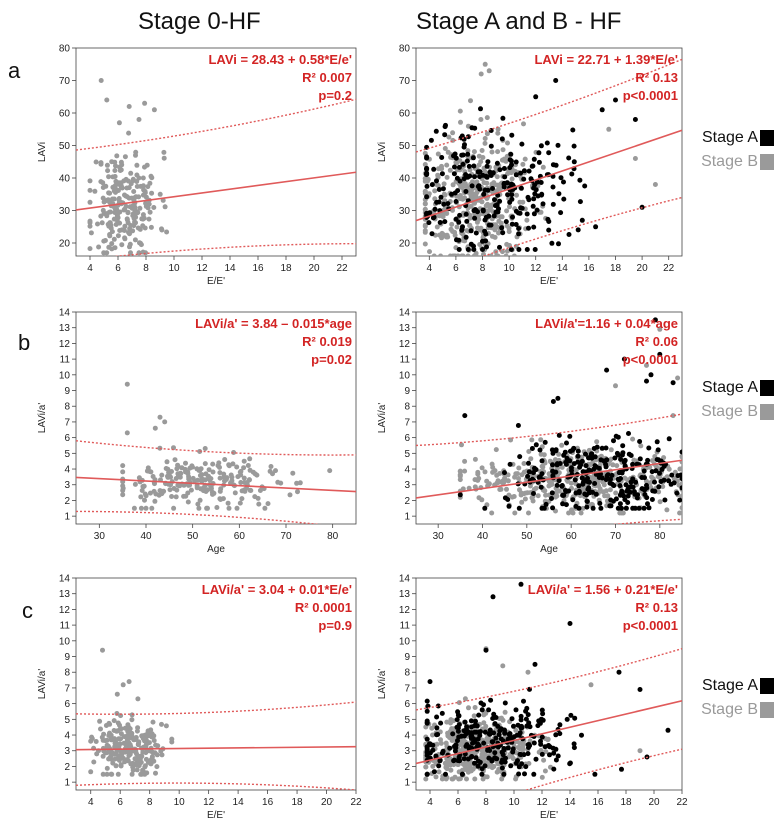  I want to click on p-value-label: p<0.0001, so click(650, 359).